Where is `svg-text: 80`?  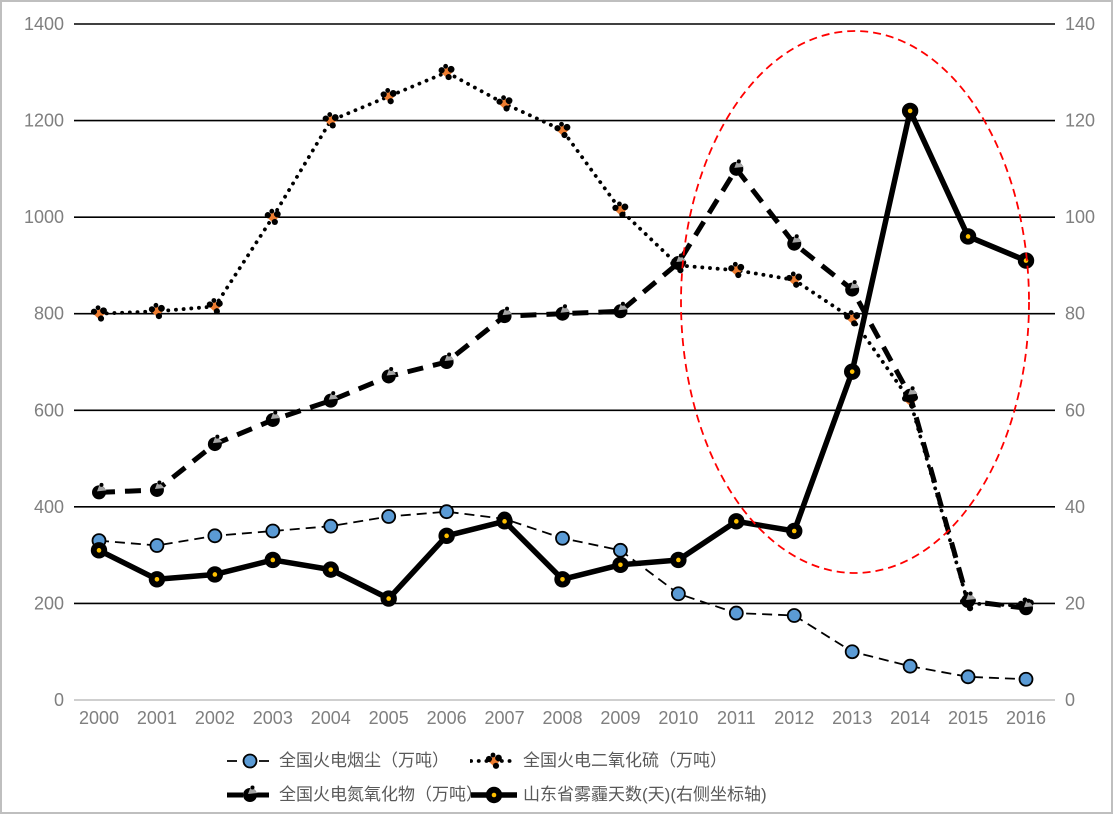 svg-text: 80 is located at coordinates (1075, 314).